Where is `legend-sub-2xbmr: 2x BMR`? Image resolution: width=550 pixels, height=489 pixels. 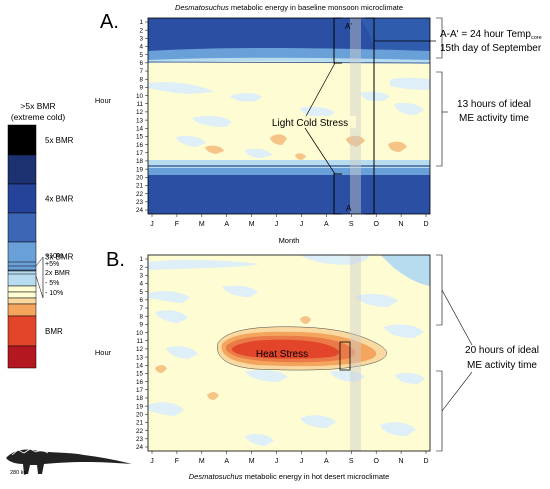 legend-sub-2xbmr: 2x BMR is located at coordinates (57, 273).